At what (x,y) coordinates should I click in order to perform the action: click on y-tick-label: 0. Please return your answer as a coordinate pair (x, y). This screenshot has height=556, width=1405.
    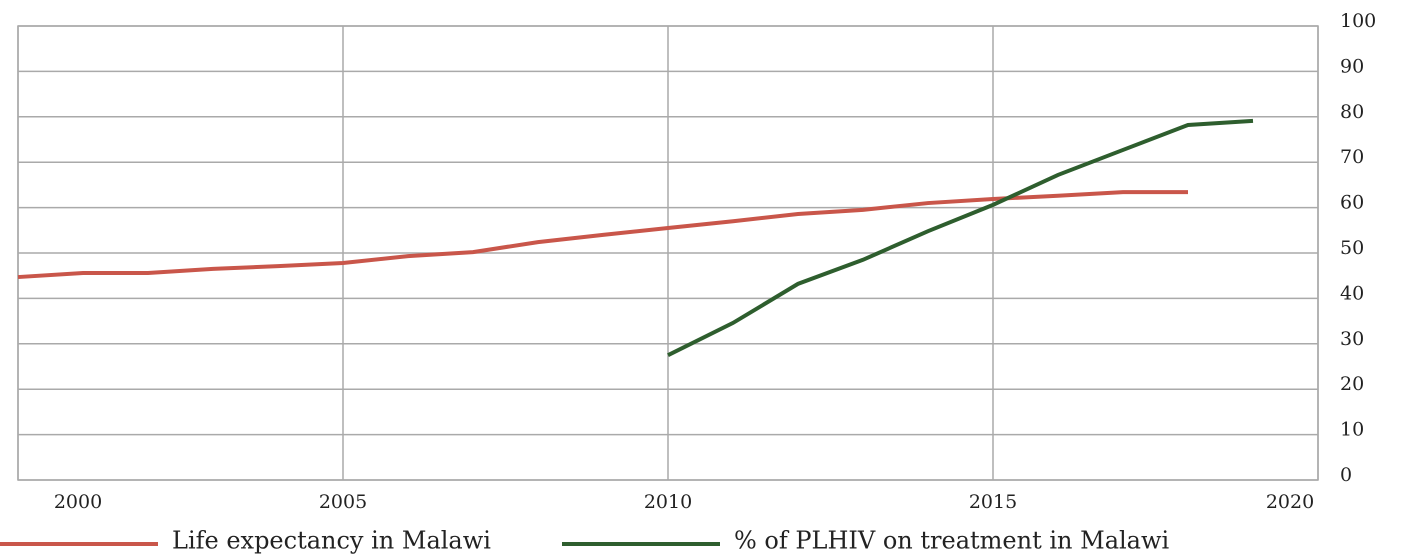
    Looking at the image, I should click on (1346, 475).